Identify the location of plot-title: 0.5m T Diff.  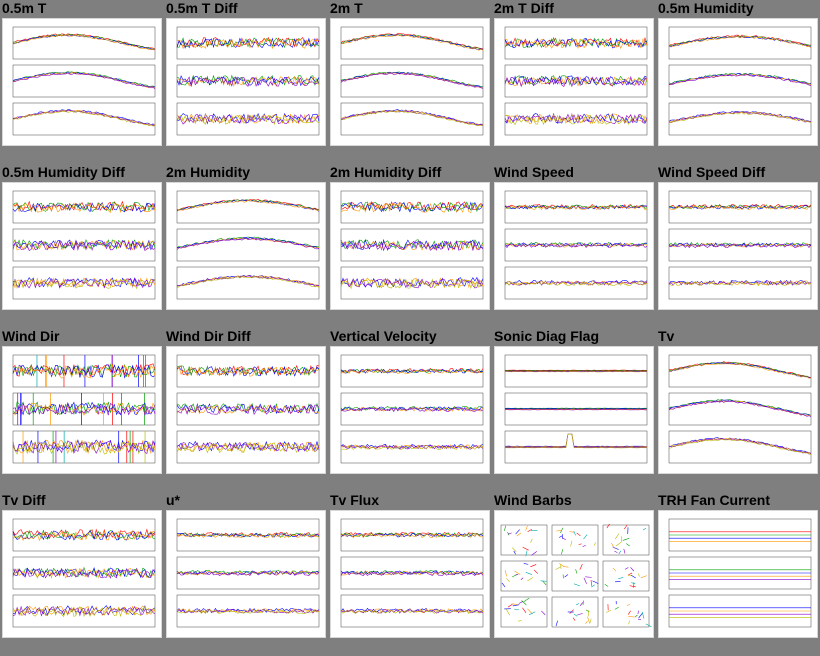
(202, 8).